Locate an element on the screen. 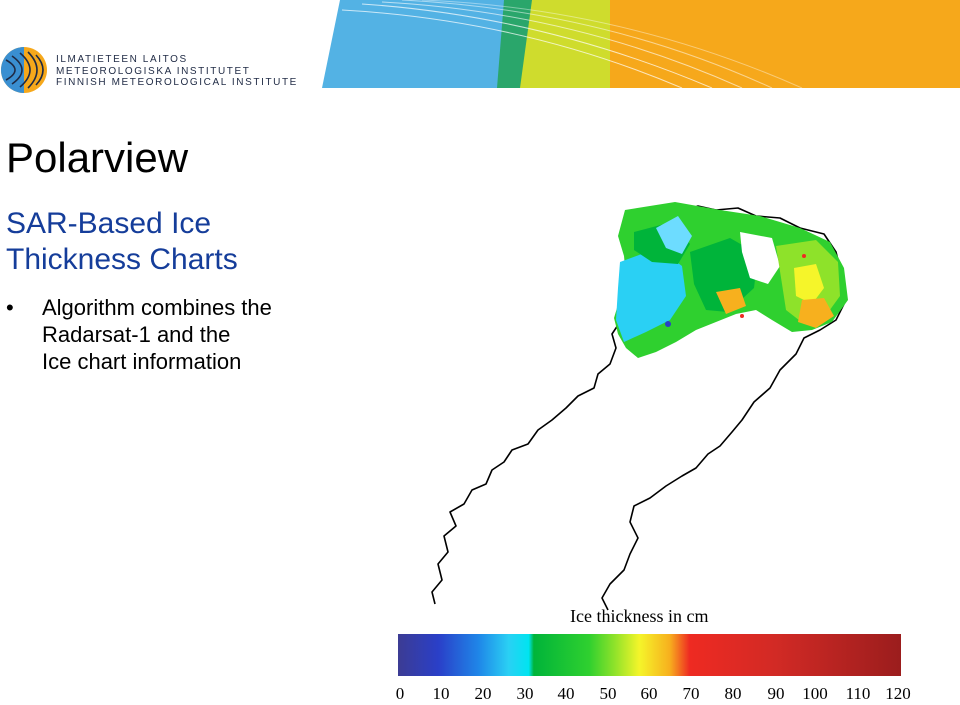 Image resolution: width=960 pixels, height=705 pixels. org-line-finnish: ILMATIETEEN LAITOS is located at coordinates (122, 59).